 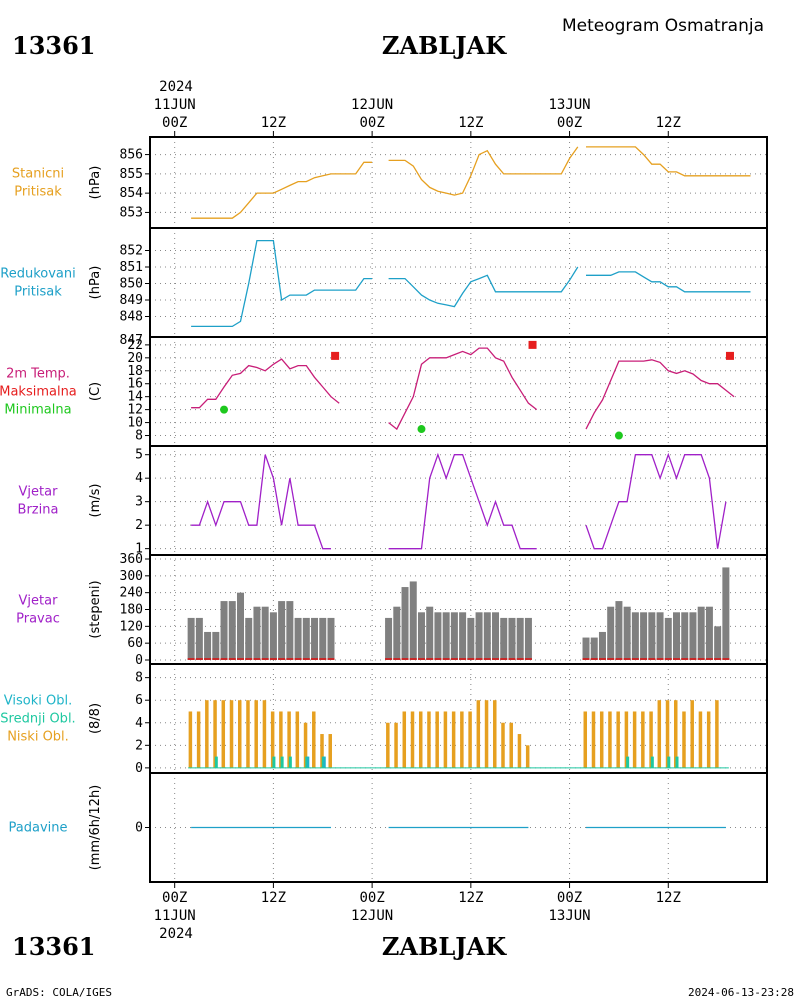 I want to click on unit-label: (stepeni), so click(x=95, y=609).